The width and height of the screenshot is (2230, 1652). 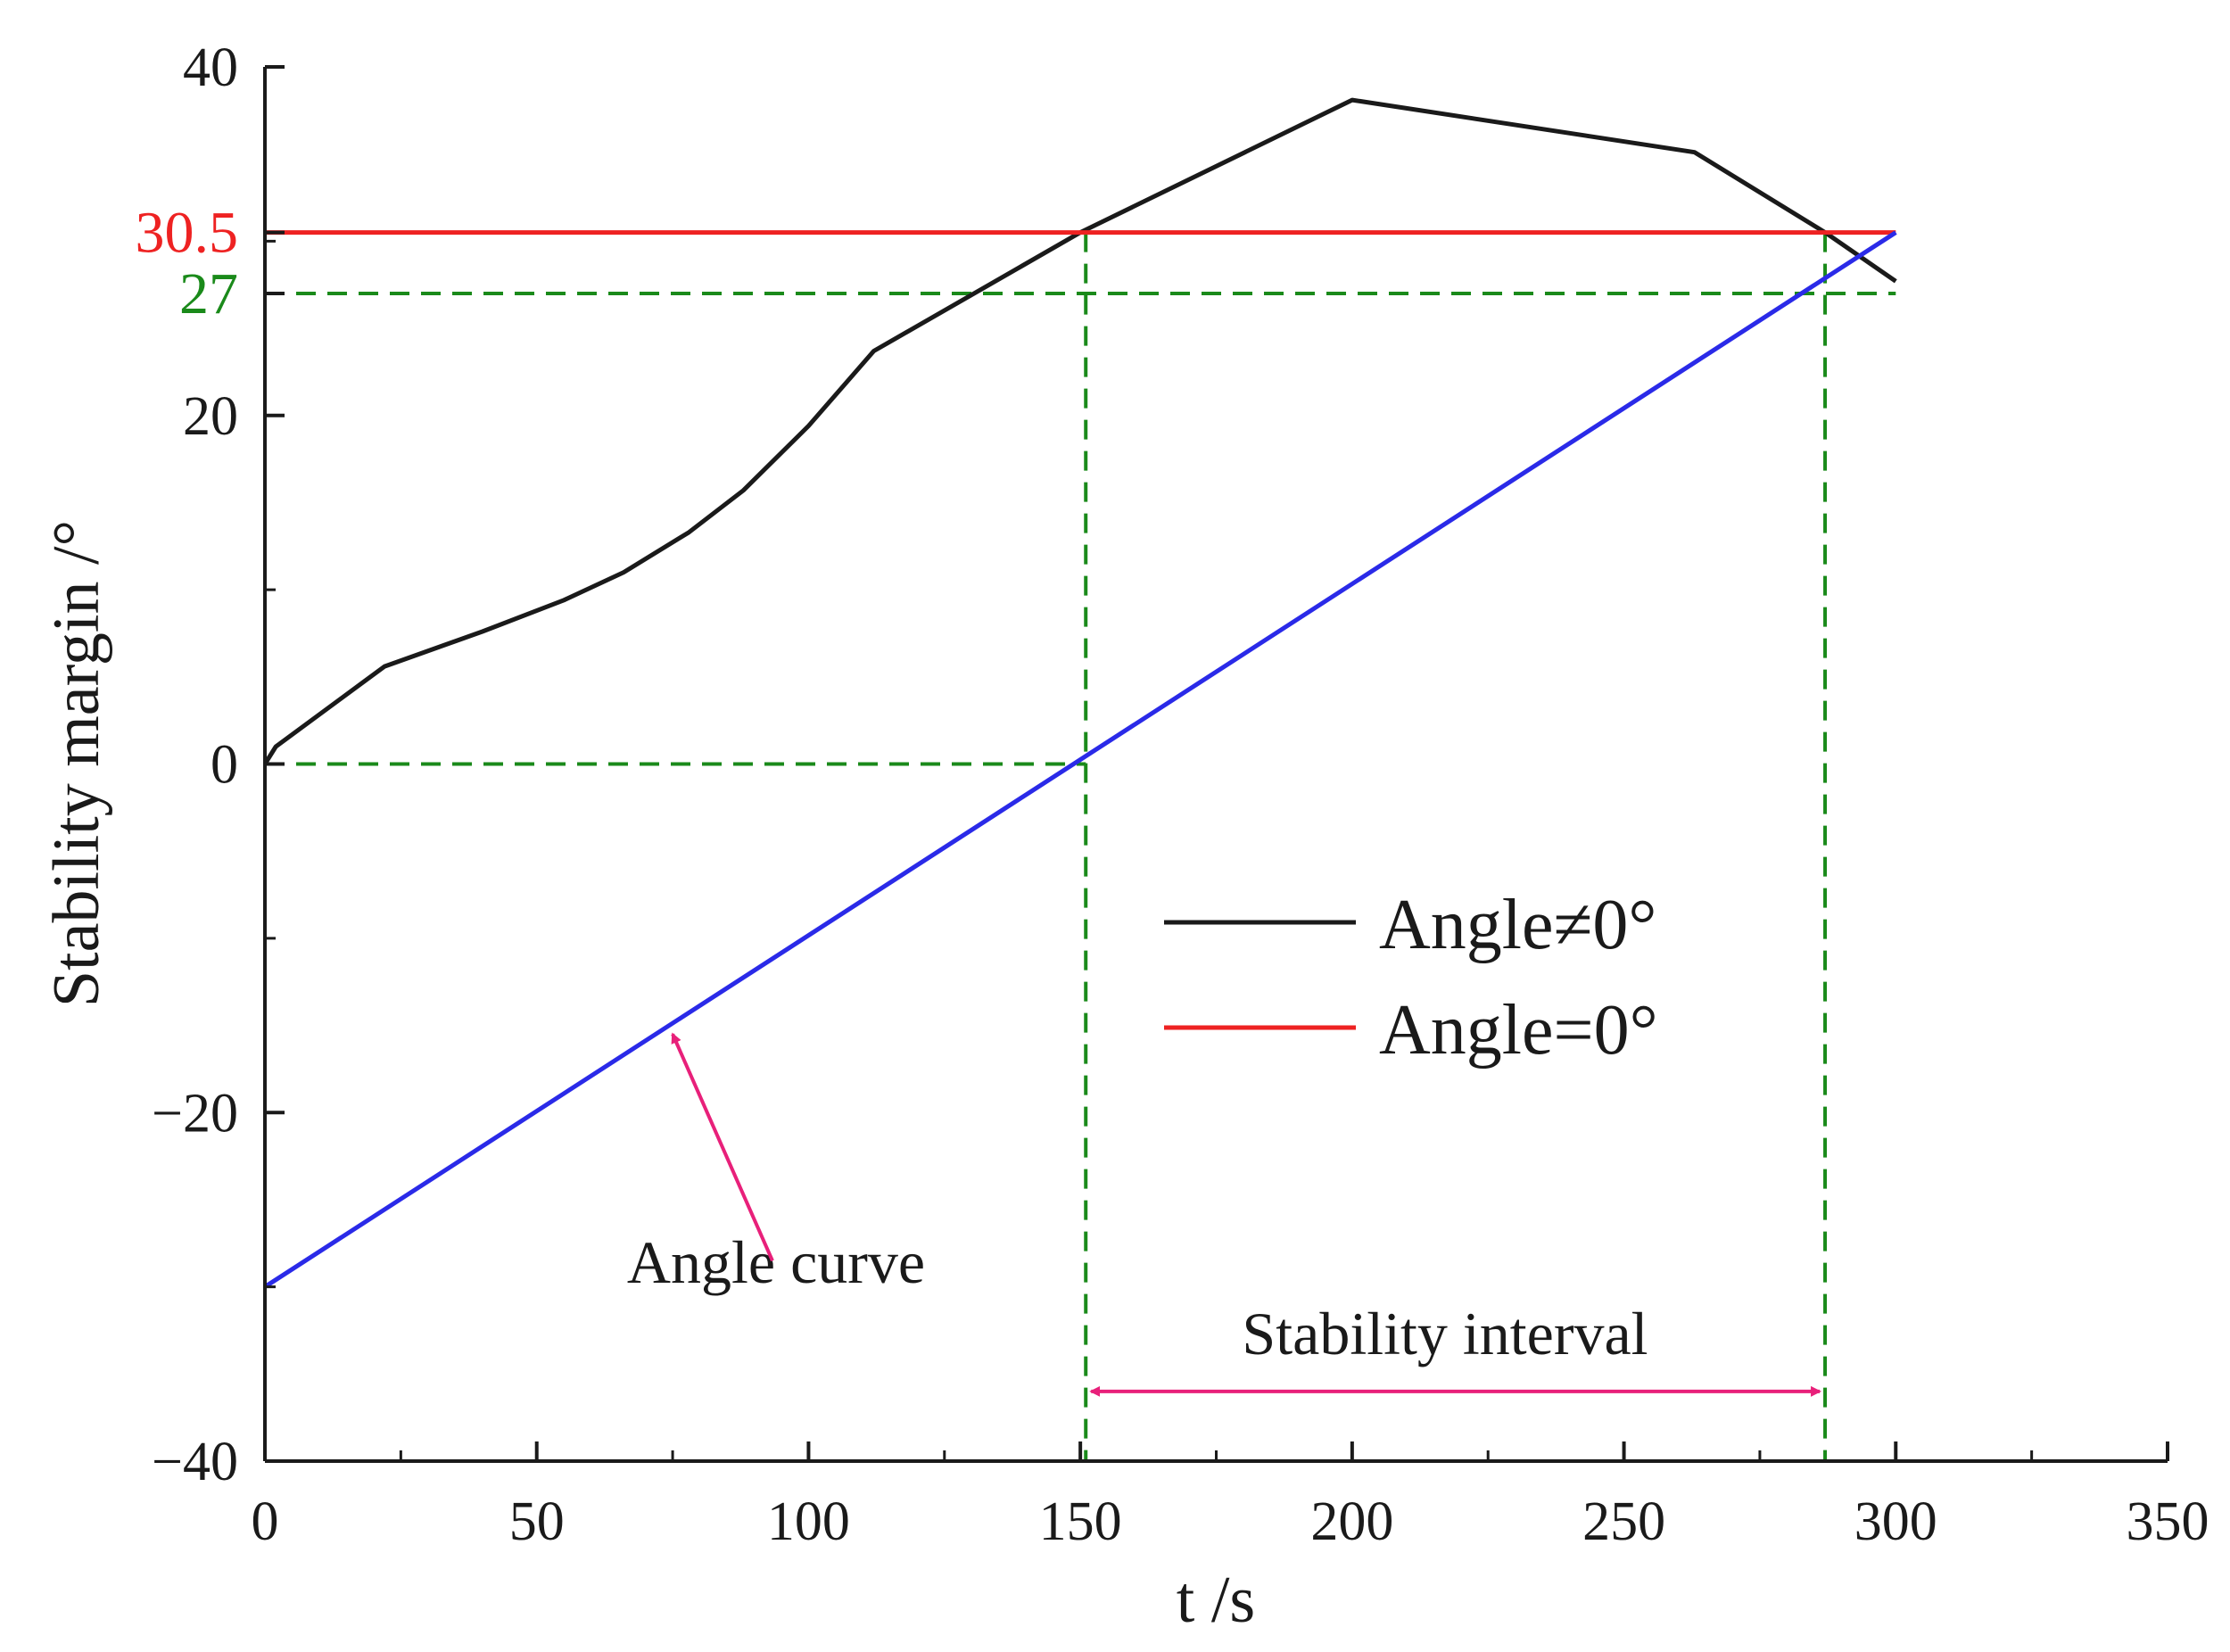 I want to click on extra-y-label: 30.5, so click(x=187, y=233).